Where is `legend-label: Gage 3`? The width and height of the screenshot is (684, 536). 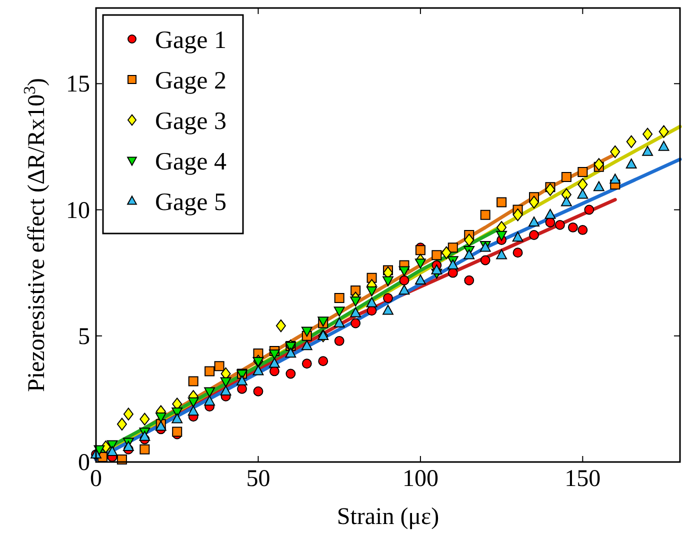
legend-label: Gage 3 is located at coordinates (190, 121).